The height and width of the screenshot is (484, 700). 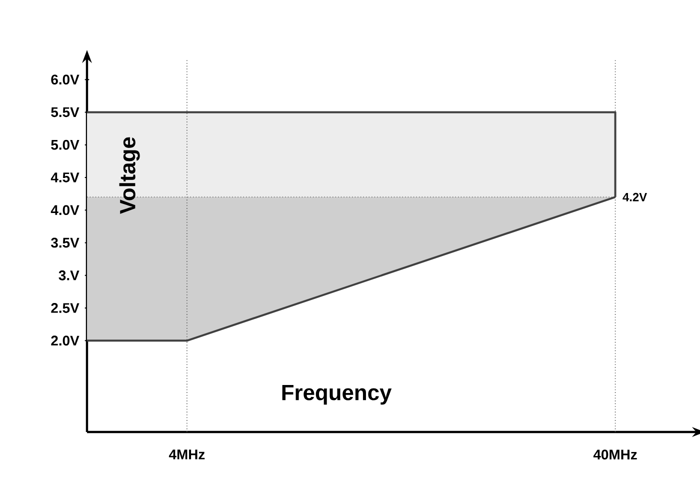 I want to click on y-tick-label: 6.0V, so click(x=65, y=79).